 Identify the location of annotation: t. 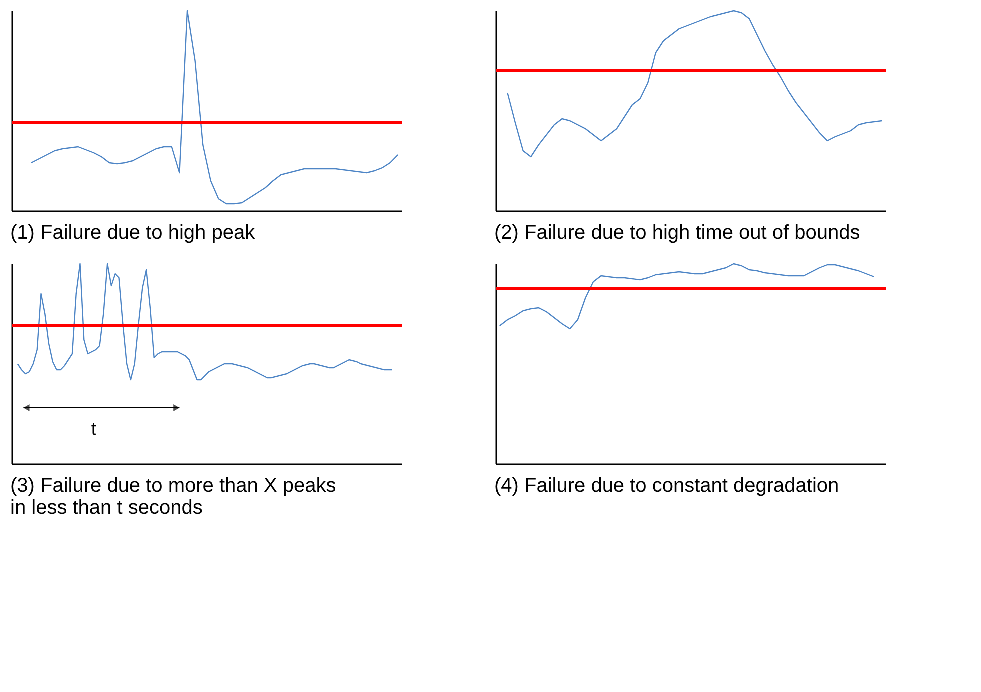
(93, 429).